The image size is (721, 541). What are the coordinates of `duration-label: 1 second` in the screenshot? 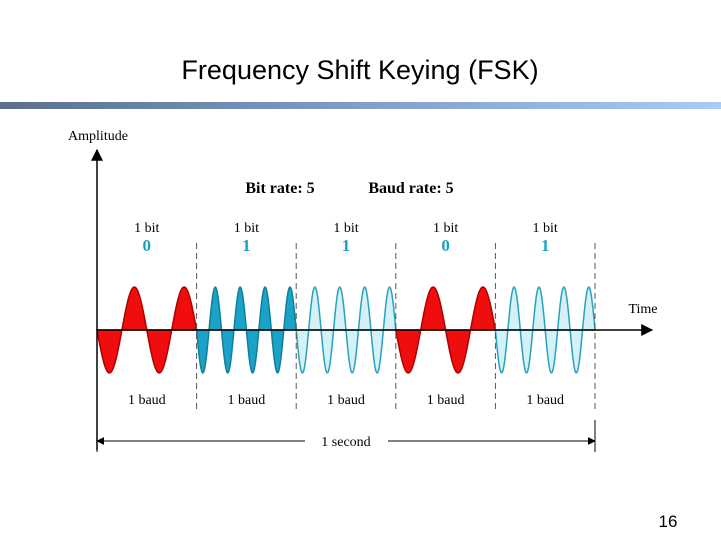 It's located at (345, 442).